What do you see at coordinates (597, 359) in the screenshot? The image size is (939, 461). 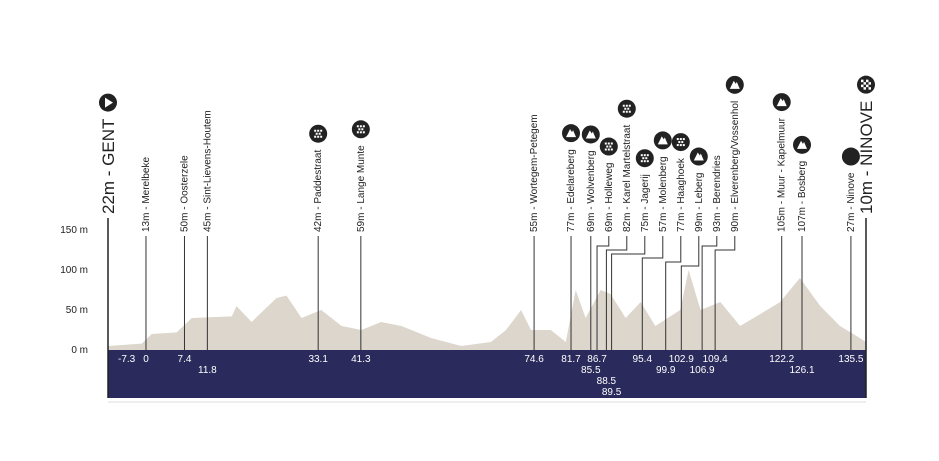 I see `km-label: 86.7` at bounding box center [597, 359].